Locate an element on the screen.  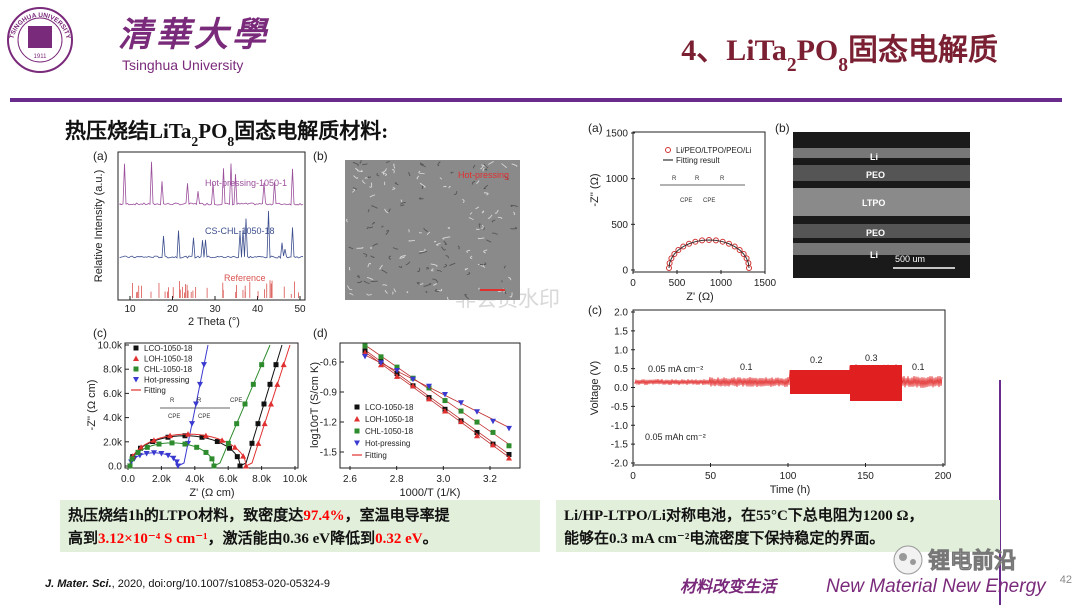
x-tick-label: 8.0k is located at coordinates (262, 479).